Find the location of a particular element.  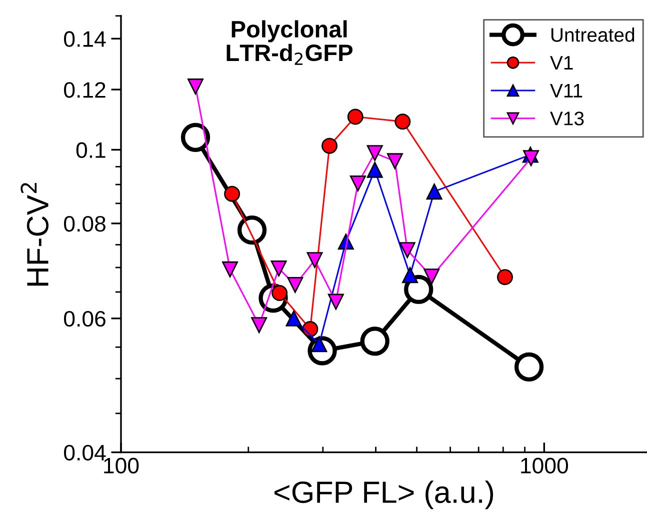

x-axis-title: <GFP FL> (a.u.) is located at coordinates (384, 495).